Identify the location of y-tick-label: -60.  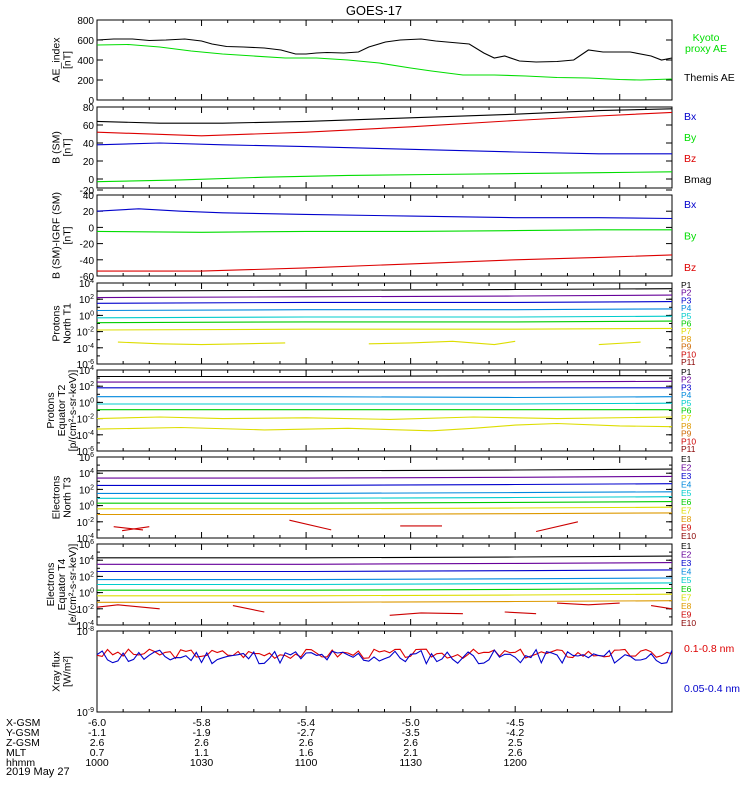
(87, 277).